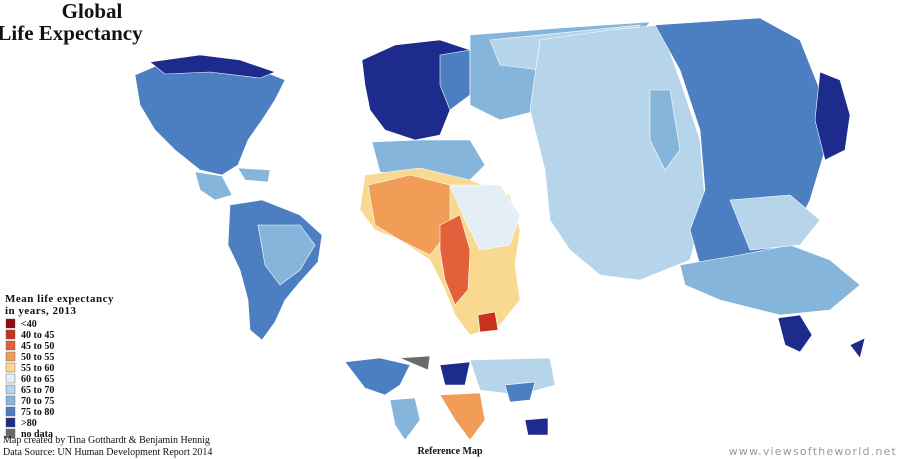 This screenshot has width=900, height=459. What do you see at coordinates (37, 412) in the screenshot?
I see `legend-label: 75 to 80` at bounding box center [37, 412].